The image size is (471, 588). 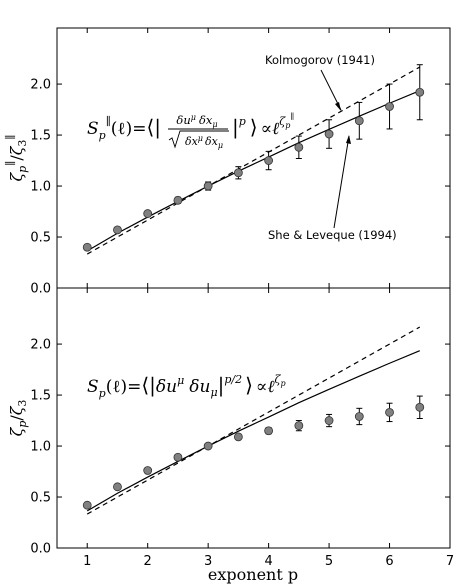 I want to click on top-formula: Sp∥(ℓ)=⟨| δuμ δxμ δxμ δxμ |p ⟩ ∝ℓζp∥, so click(x=190, y=131).